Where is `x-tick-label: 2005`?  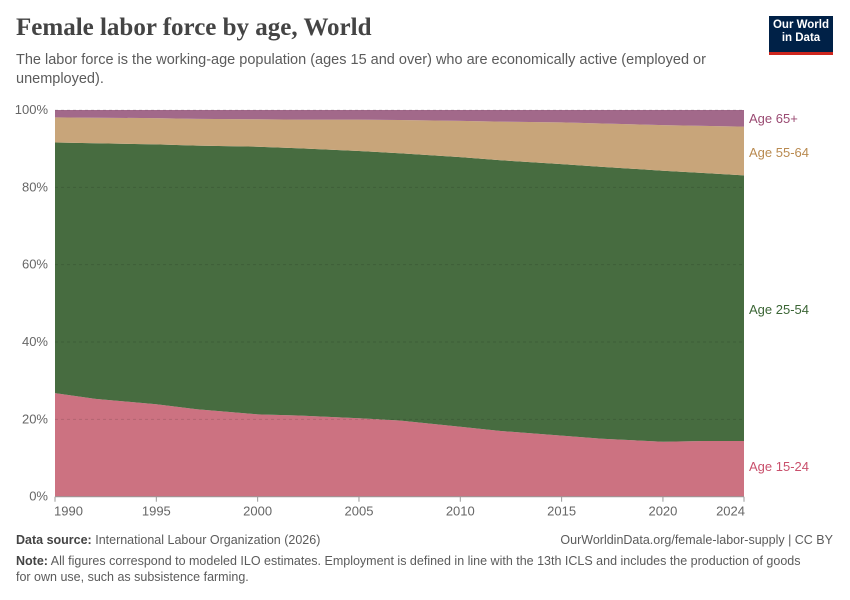 x-tick-label: 2005 is located at coordinates (359, 511).